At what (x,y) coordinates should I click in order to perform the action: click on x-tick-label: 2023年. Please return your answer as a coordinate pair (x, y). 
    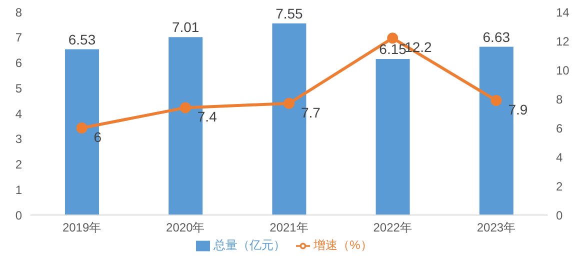
    Looking at the image, I should click on (496, 227).